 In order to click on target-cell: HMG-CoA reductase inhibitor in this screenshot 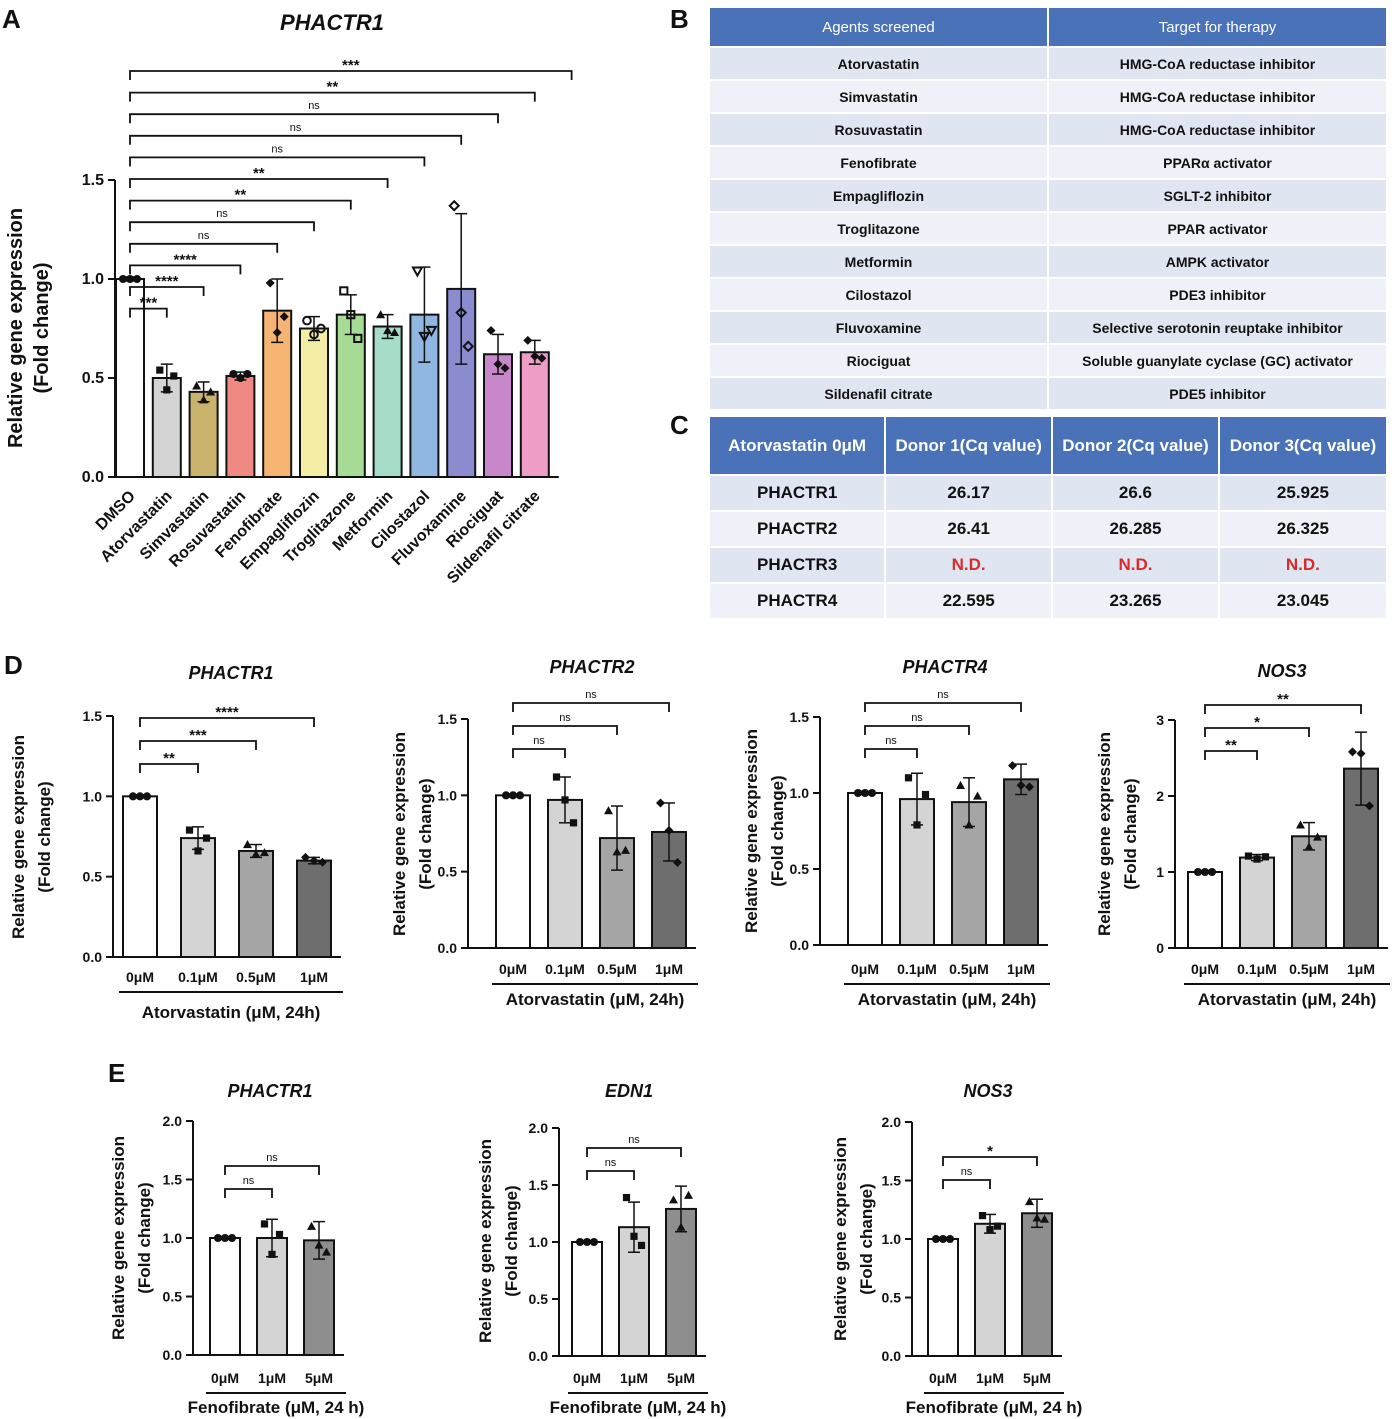, I will do `click(1217, 63)`.